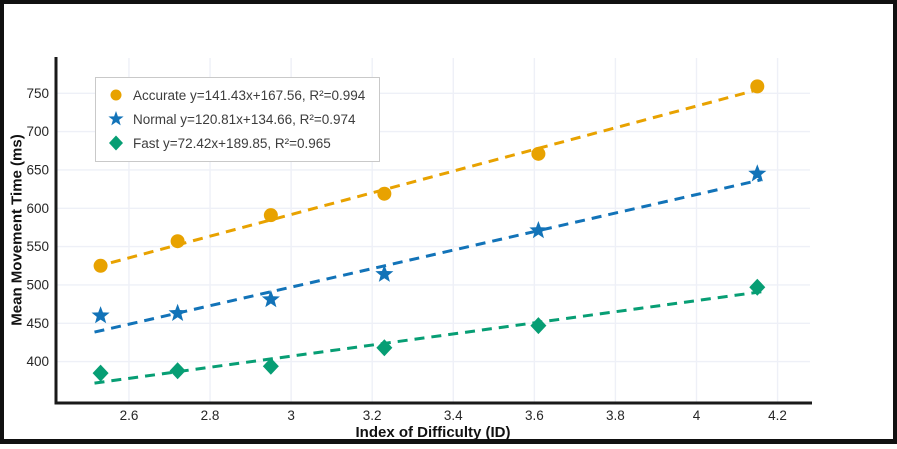  What do you see at coordinates (37, 208) in the screenshot?
I see `y-tick-label: 600` at bounding box center [37, 208].